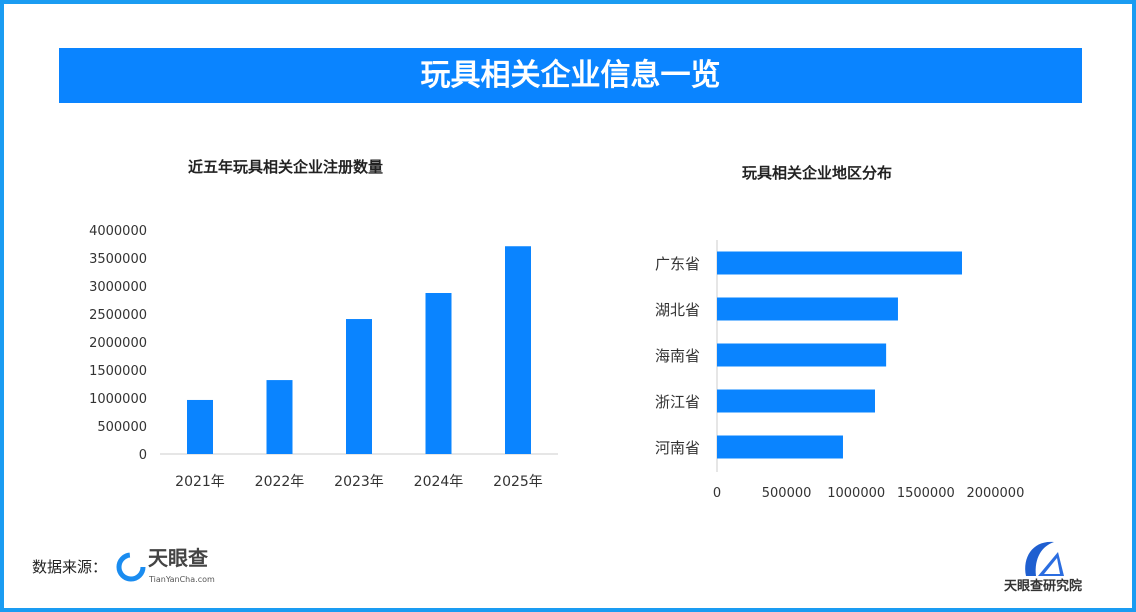 The image size is (1136, 612). What do you see at coordinates (118, 315) in the screenshot?
I see `y-tick-label: 2500000` at bounding box center [118, 315].